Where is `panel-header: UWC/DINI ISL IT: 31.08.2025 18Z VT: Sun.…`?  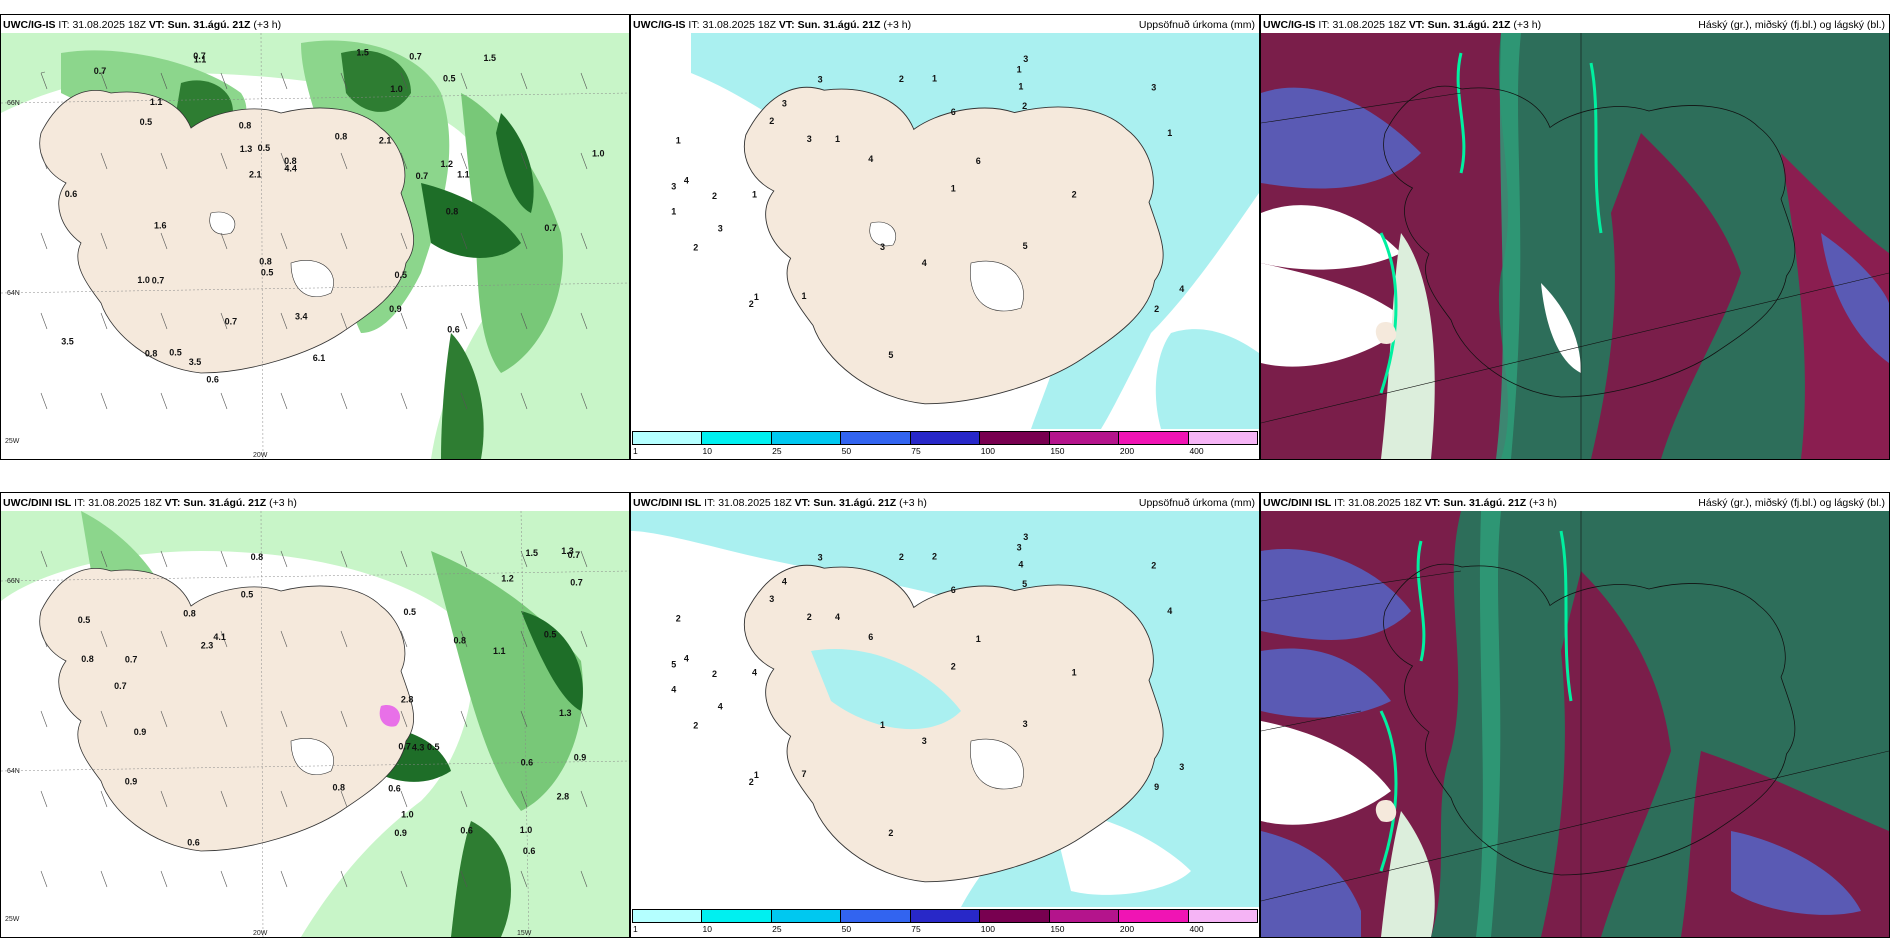 panel-header: UWC/DINI ISL IT: 31.08.2025 18Z VT: Sun.… is located at coordinates (1574, 503).